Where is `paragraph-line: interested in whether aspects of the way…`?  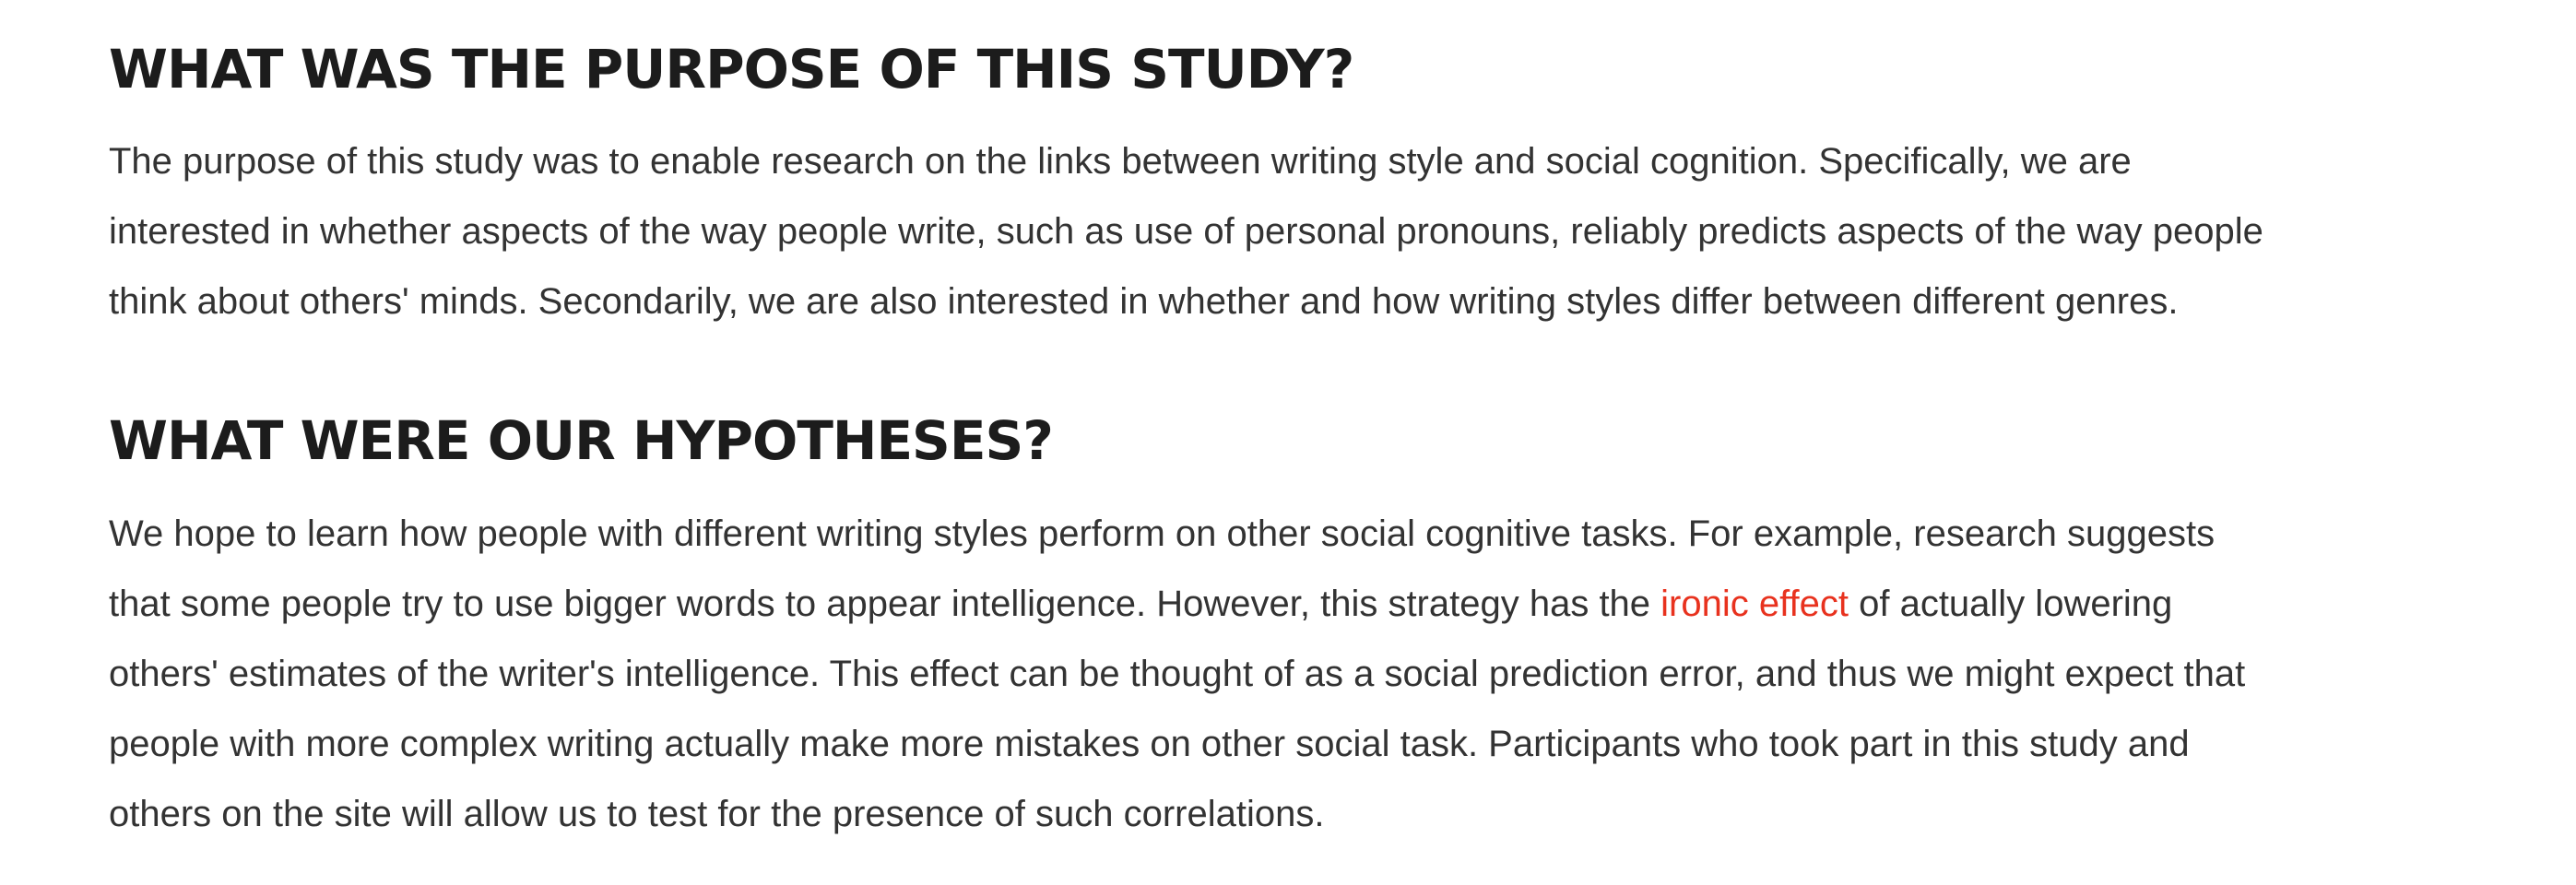 paragraph-line: interested in whether aspects of the way… is located at coordinates (1186, 231).